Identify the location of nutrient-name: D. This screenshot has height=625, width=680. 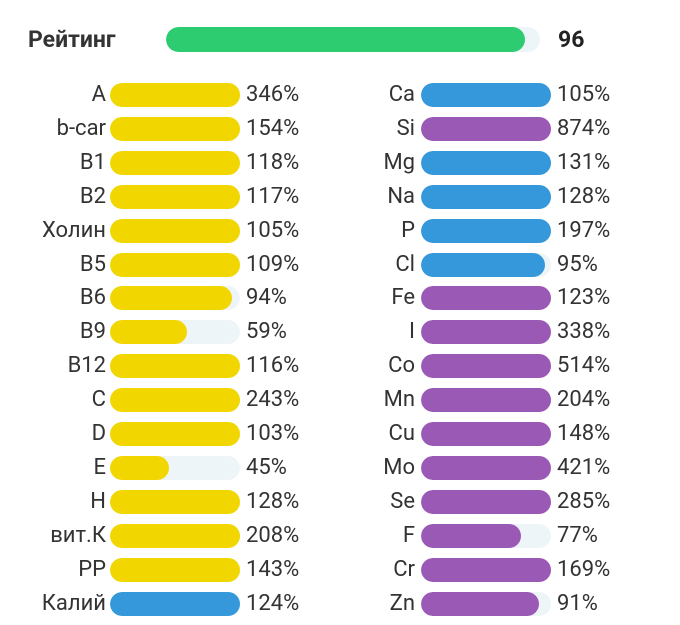
(98, 433).